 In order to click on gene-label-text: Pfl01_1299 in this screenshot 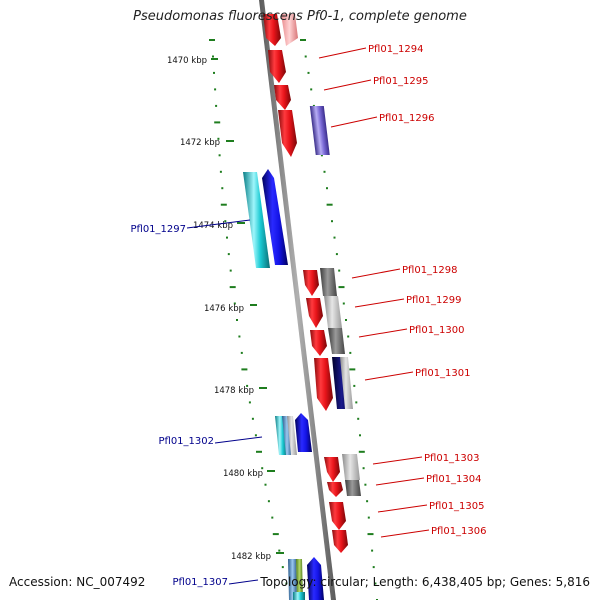, I will do `click(434, 300)`.